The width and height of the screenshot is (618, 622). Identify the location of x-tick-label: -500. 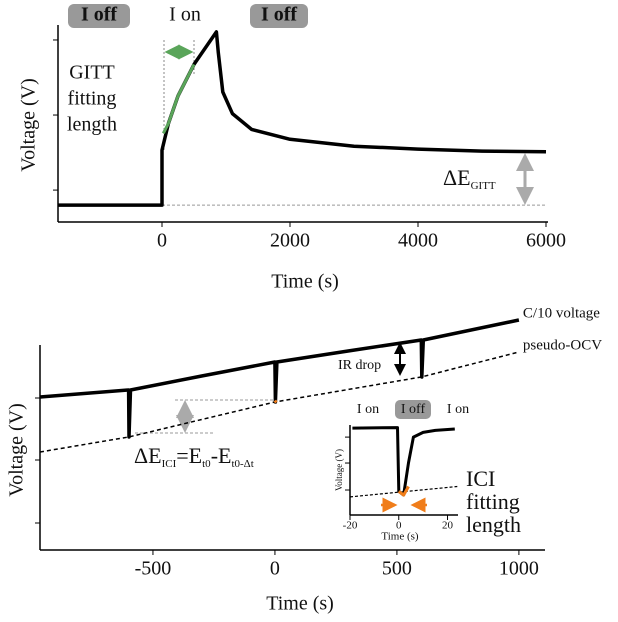
(153, 569).